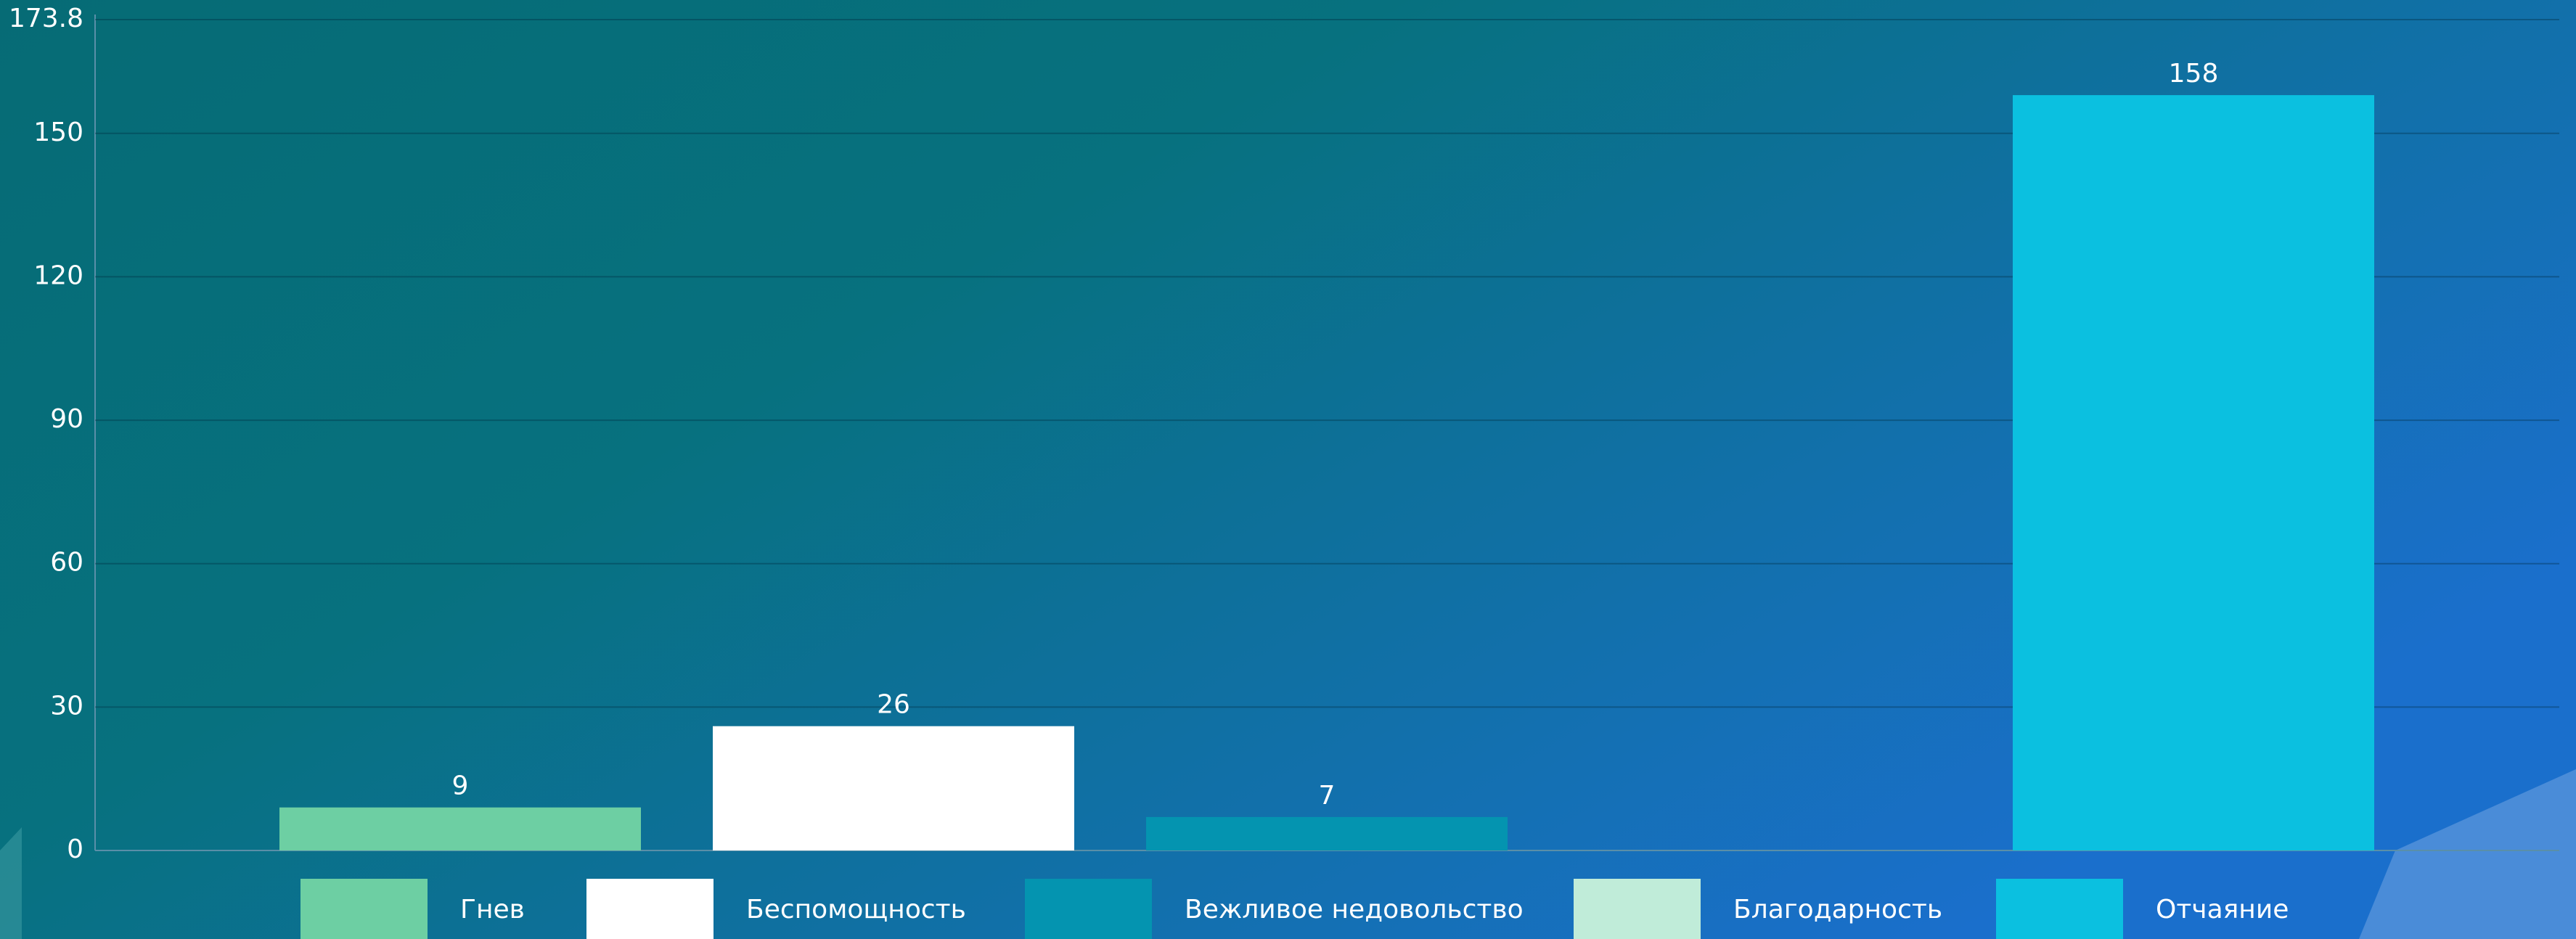 The width and height of the screenshot is (2576, 939). What do you see at coordinates (46, 18) in the screenshot?
I see `y-tick-label: 173.8` at bounding box center [46, 18].